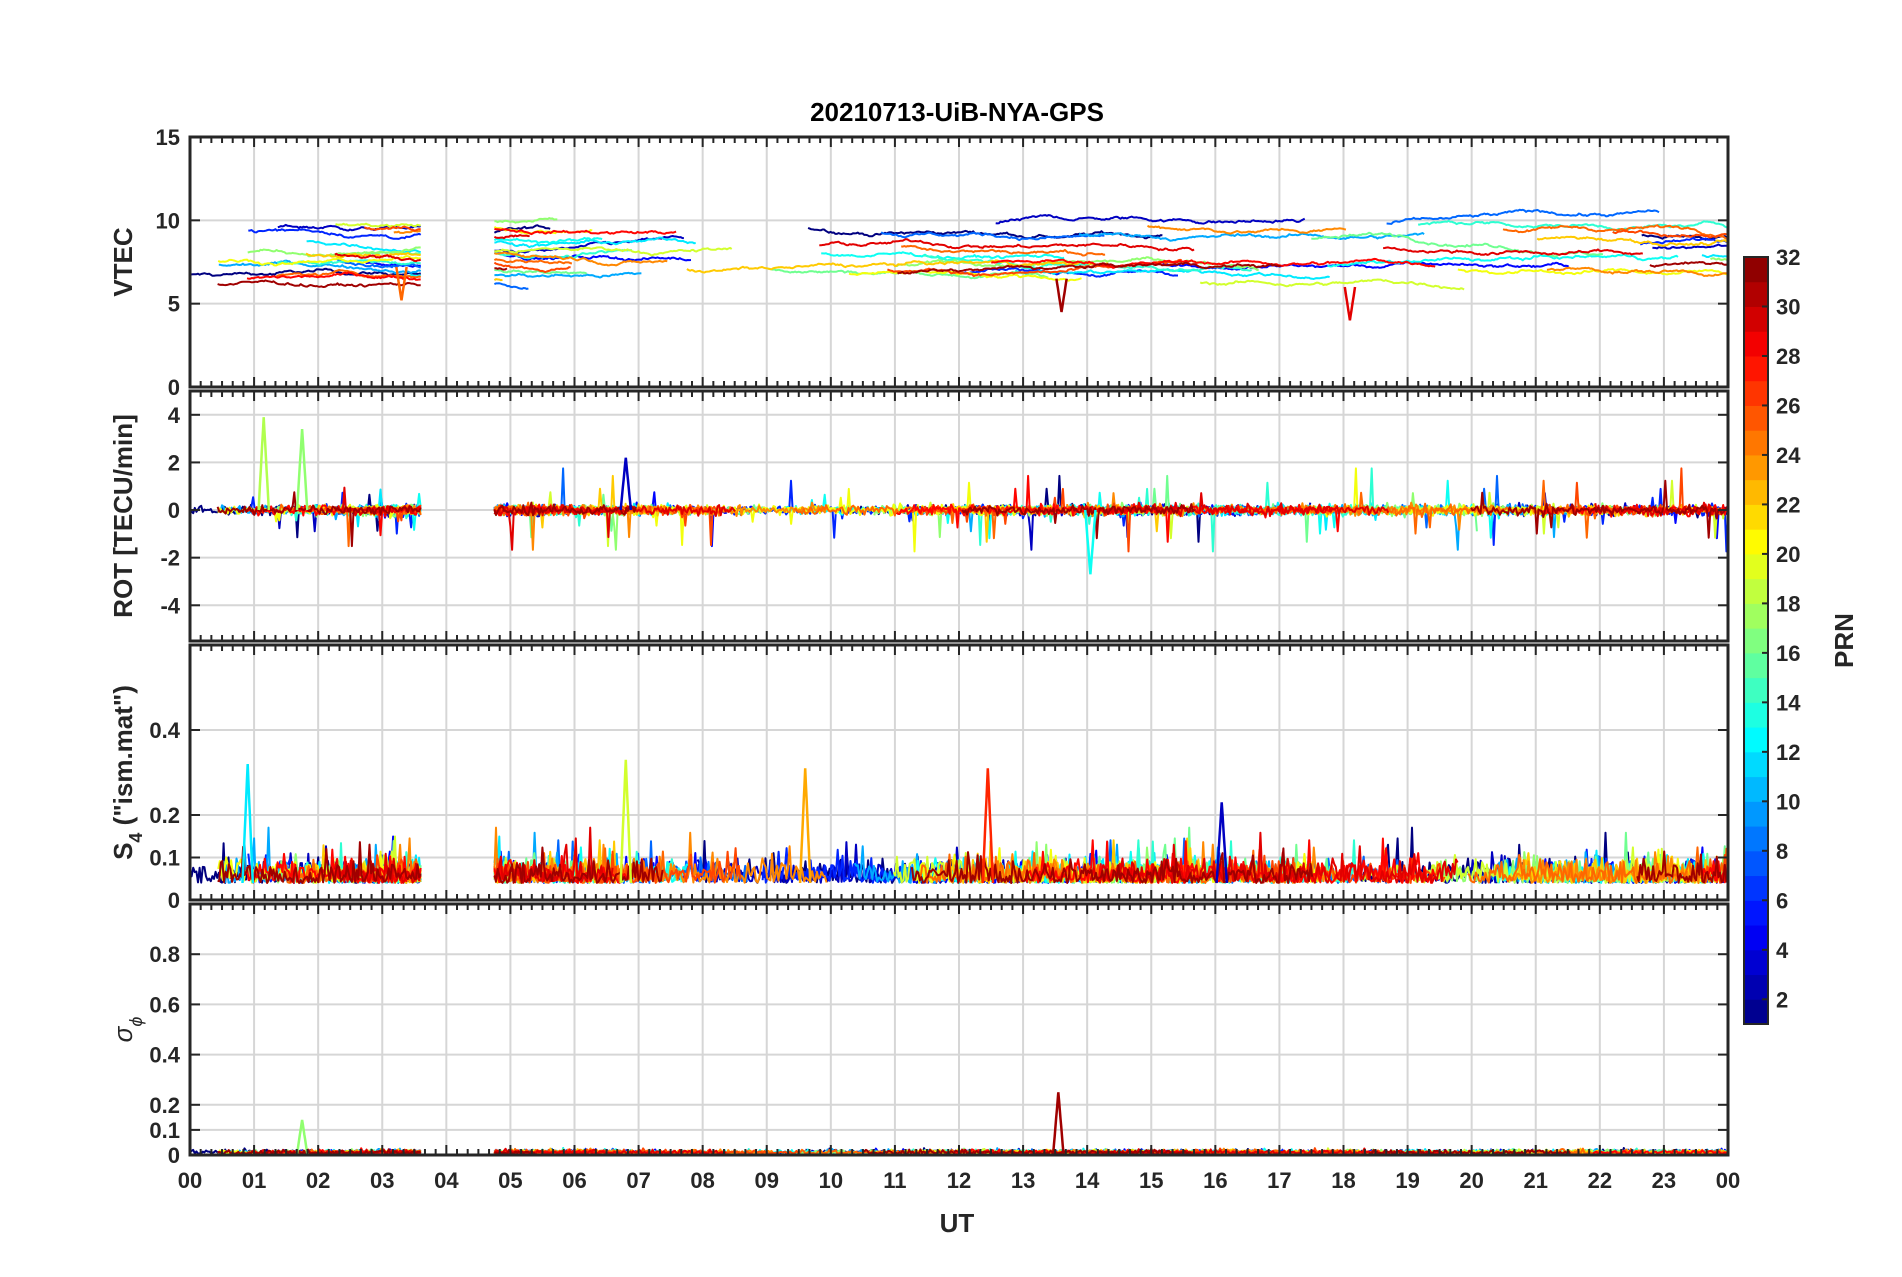  I want to click on colorbar-tick-label: 30, so click(1788, 306).